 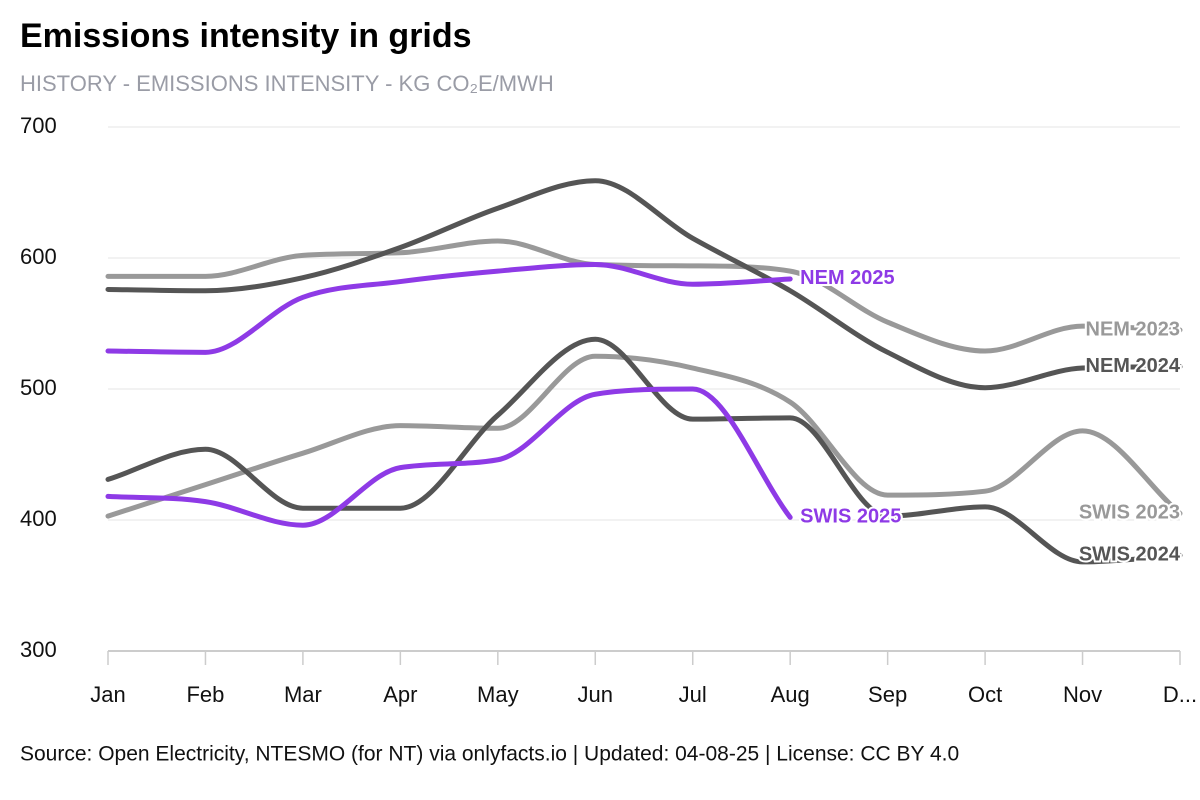 What do you see at coordinates (38, 256) in the screenshot?
I see `y-tick-label: 600` at bounding box center [38, 256].